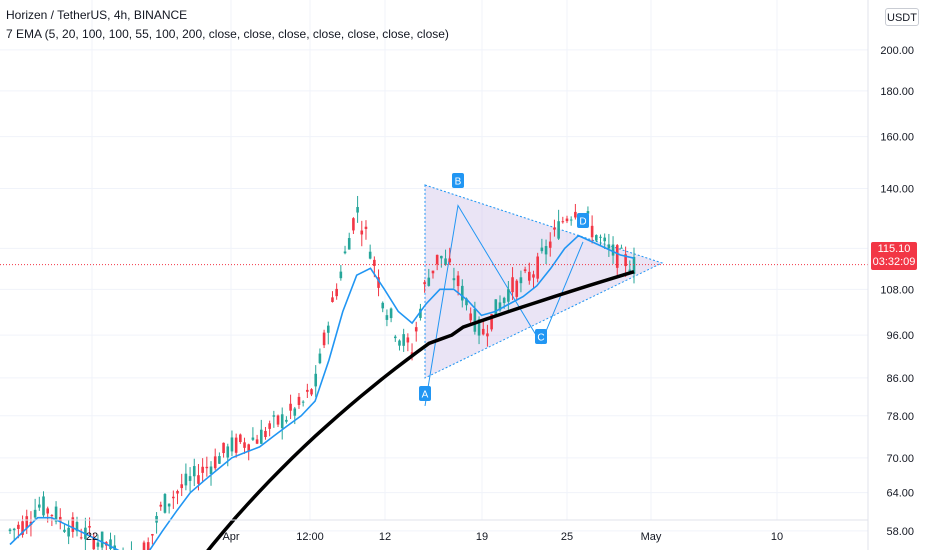 This screenshot has height=550, width=932. I want to click on pattern-label-c: C, so click(540, 338).